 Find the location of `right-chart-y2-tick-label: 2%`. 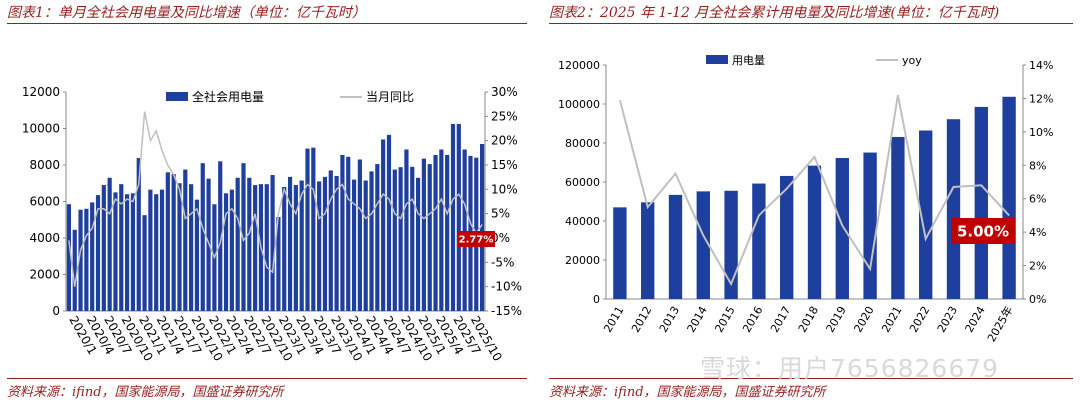

right-chart-y2-tick-label: 2% is located at coordinates (1037, 266).